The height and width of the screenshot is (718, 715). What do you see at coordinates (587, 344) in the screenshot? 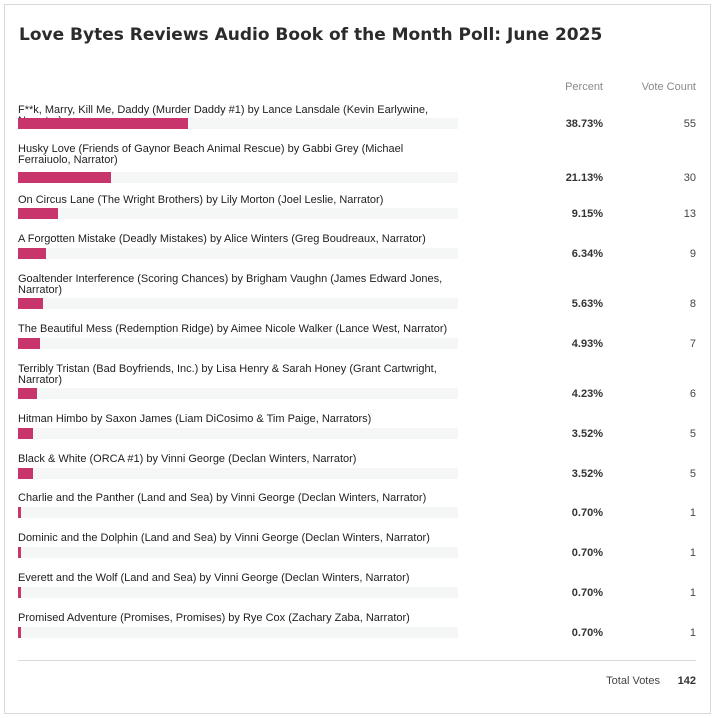
I see `percent-label: 4.93%` at bounding box center [587, 344].